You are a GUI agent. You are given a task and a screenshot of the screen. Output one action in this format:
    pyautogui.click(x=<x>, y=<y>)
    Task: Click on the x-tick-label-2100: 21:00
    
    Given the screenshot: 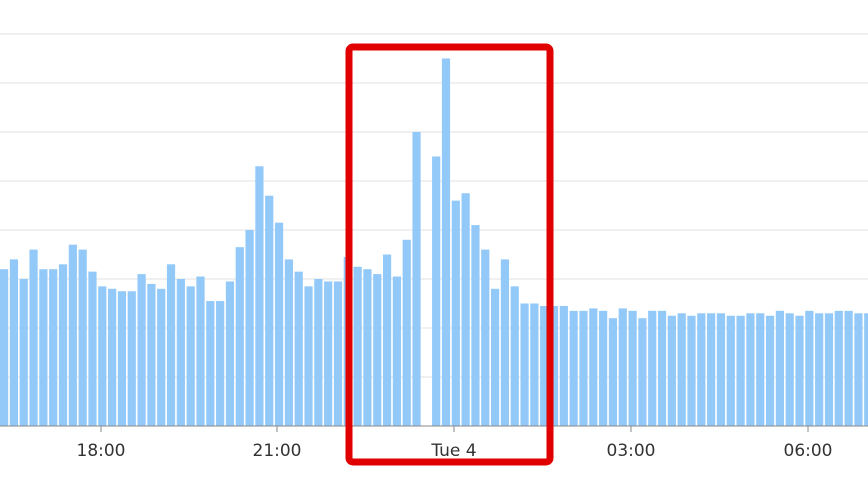 What is the action you would take?
    pyautogui.click(x=277, y=451)
    